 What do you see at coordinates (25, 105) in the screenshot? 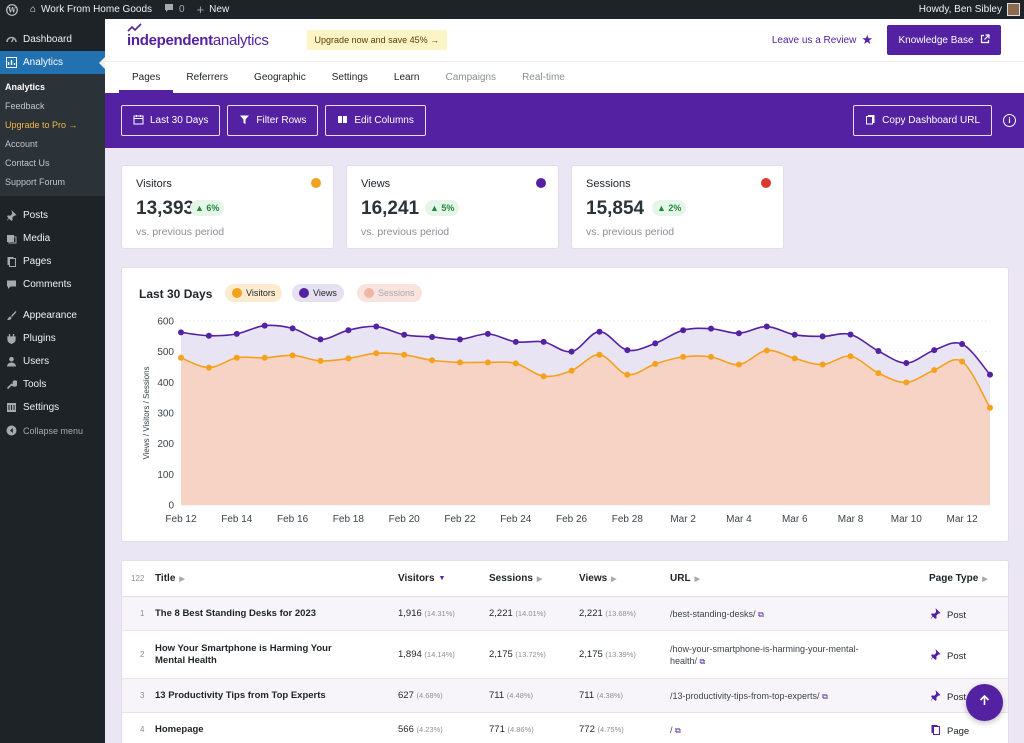
I see `submenu-item-feedback: Feedback` at bounding box center [25, 105].